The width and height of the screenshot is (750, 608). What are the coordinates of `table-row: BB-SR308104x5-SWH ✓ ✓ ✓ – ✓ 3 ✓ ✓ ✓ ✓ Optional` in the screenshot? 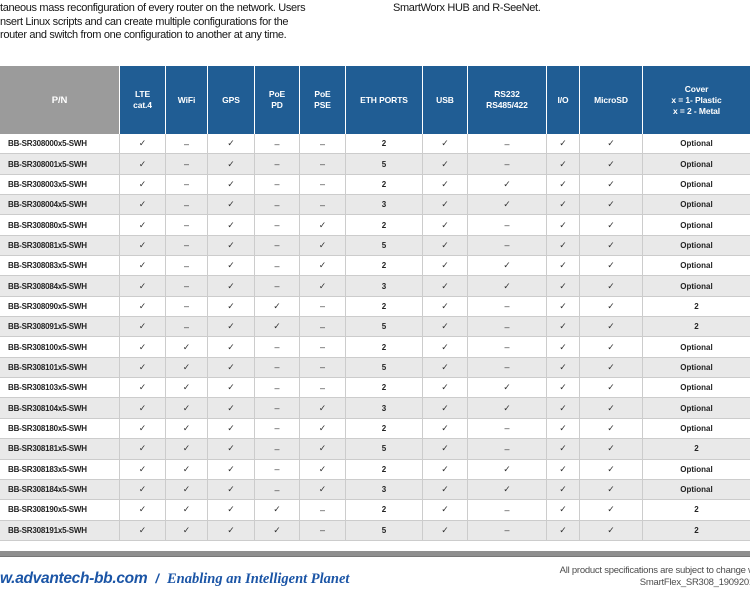 It's located at (375, 408).